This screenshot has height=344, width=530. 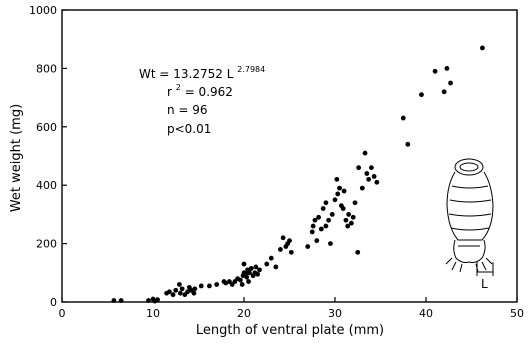 I want to click on y-tick-label: 800, so click(x=46, y=68).